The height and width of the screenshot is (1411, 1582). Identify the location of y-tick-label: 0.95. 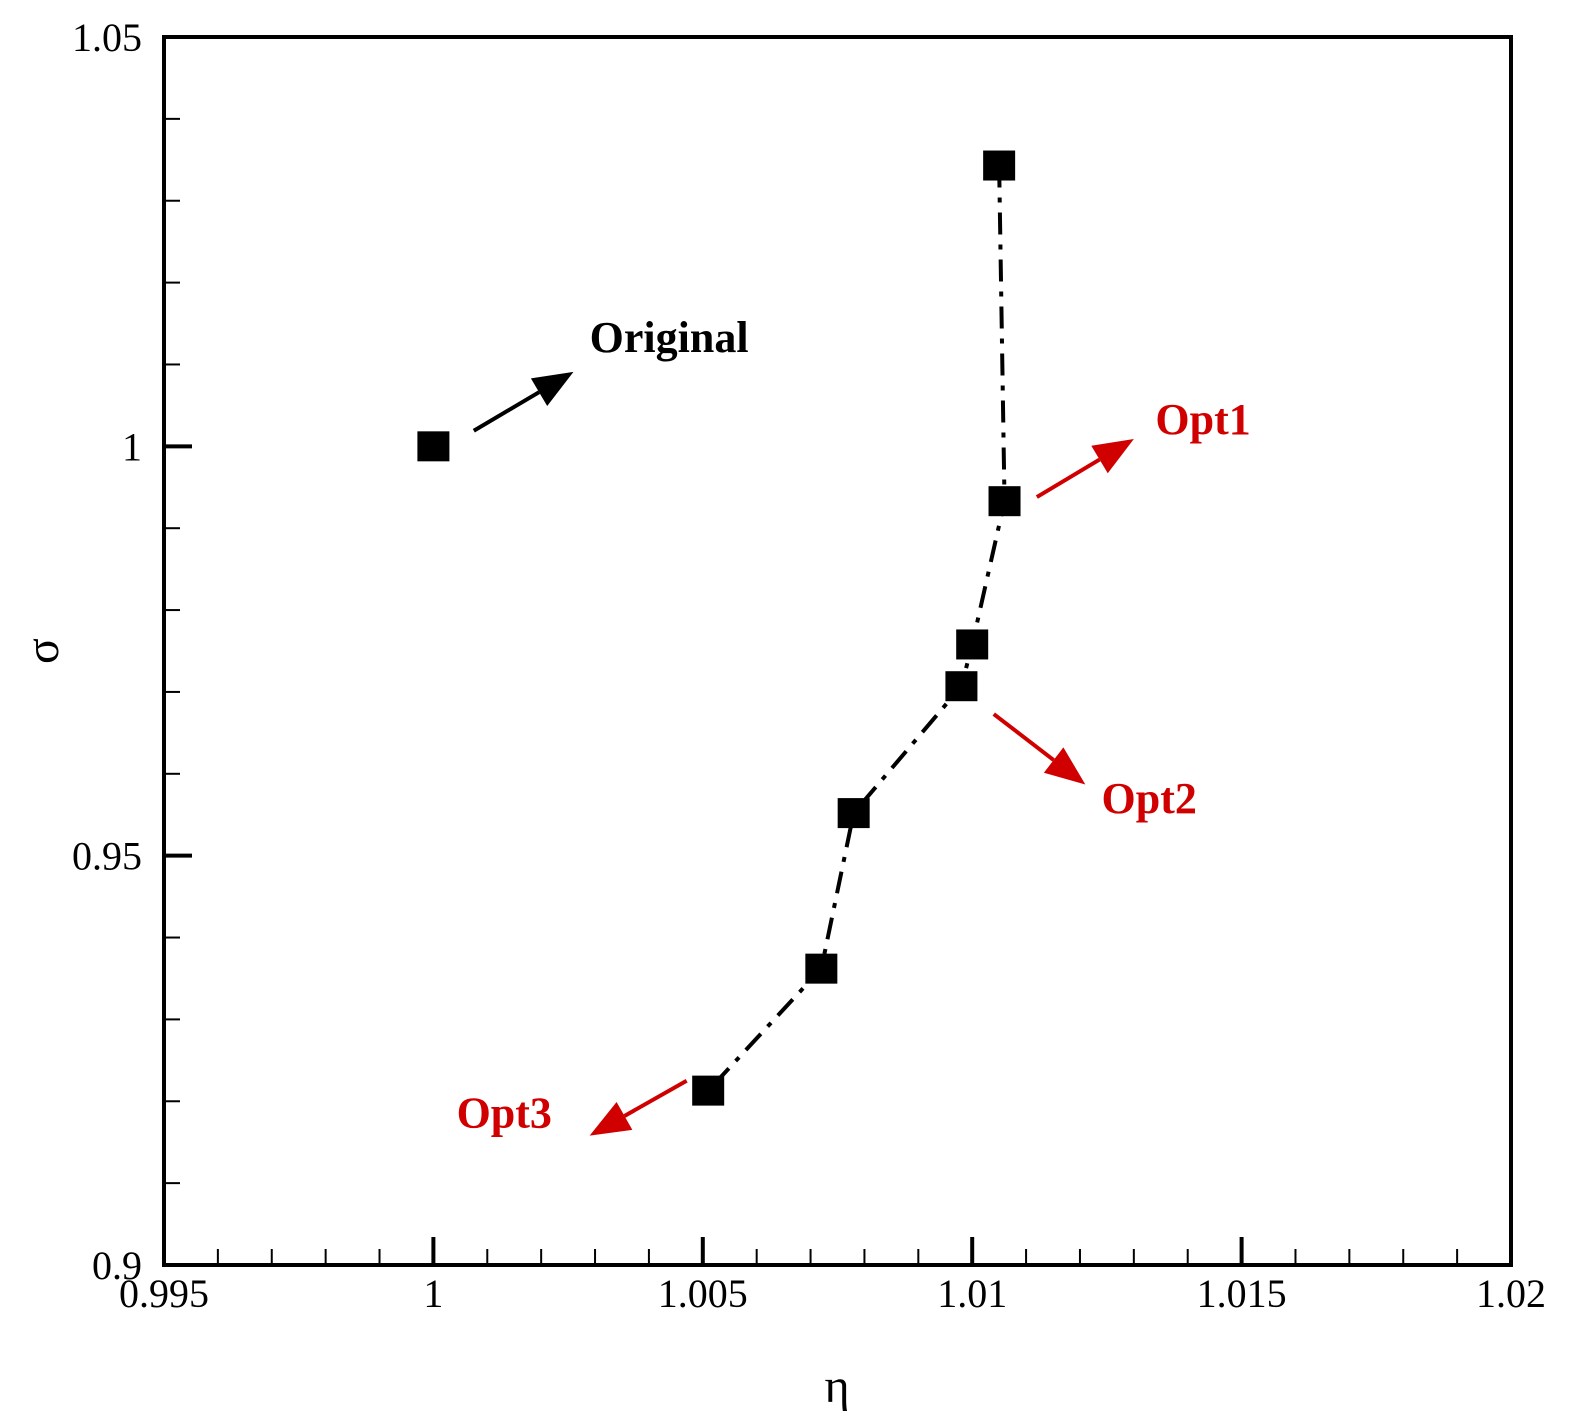
(107, 856).